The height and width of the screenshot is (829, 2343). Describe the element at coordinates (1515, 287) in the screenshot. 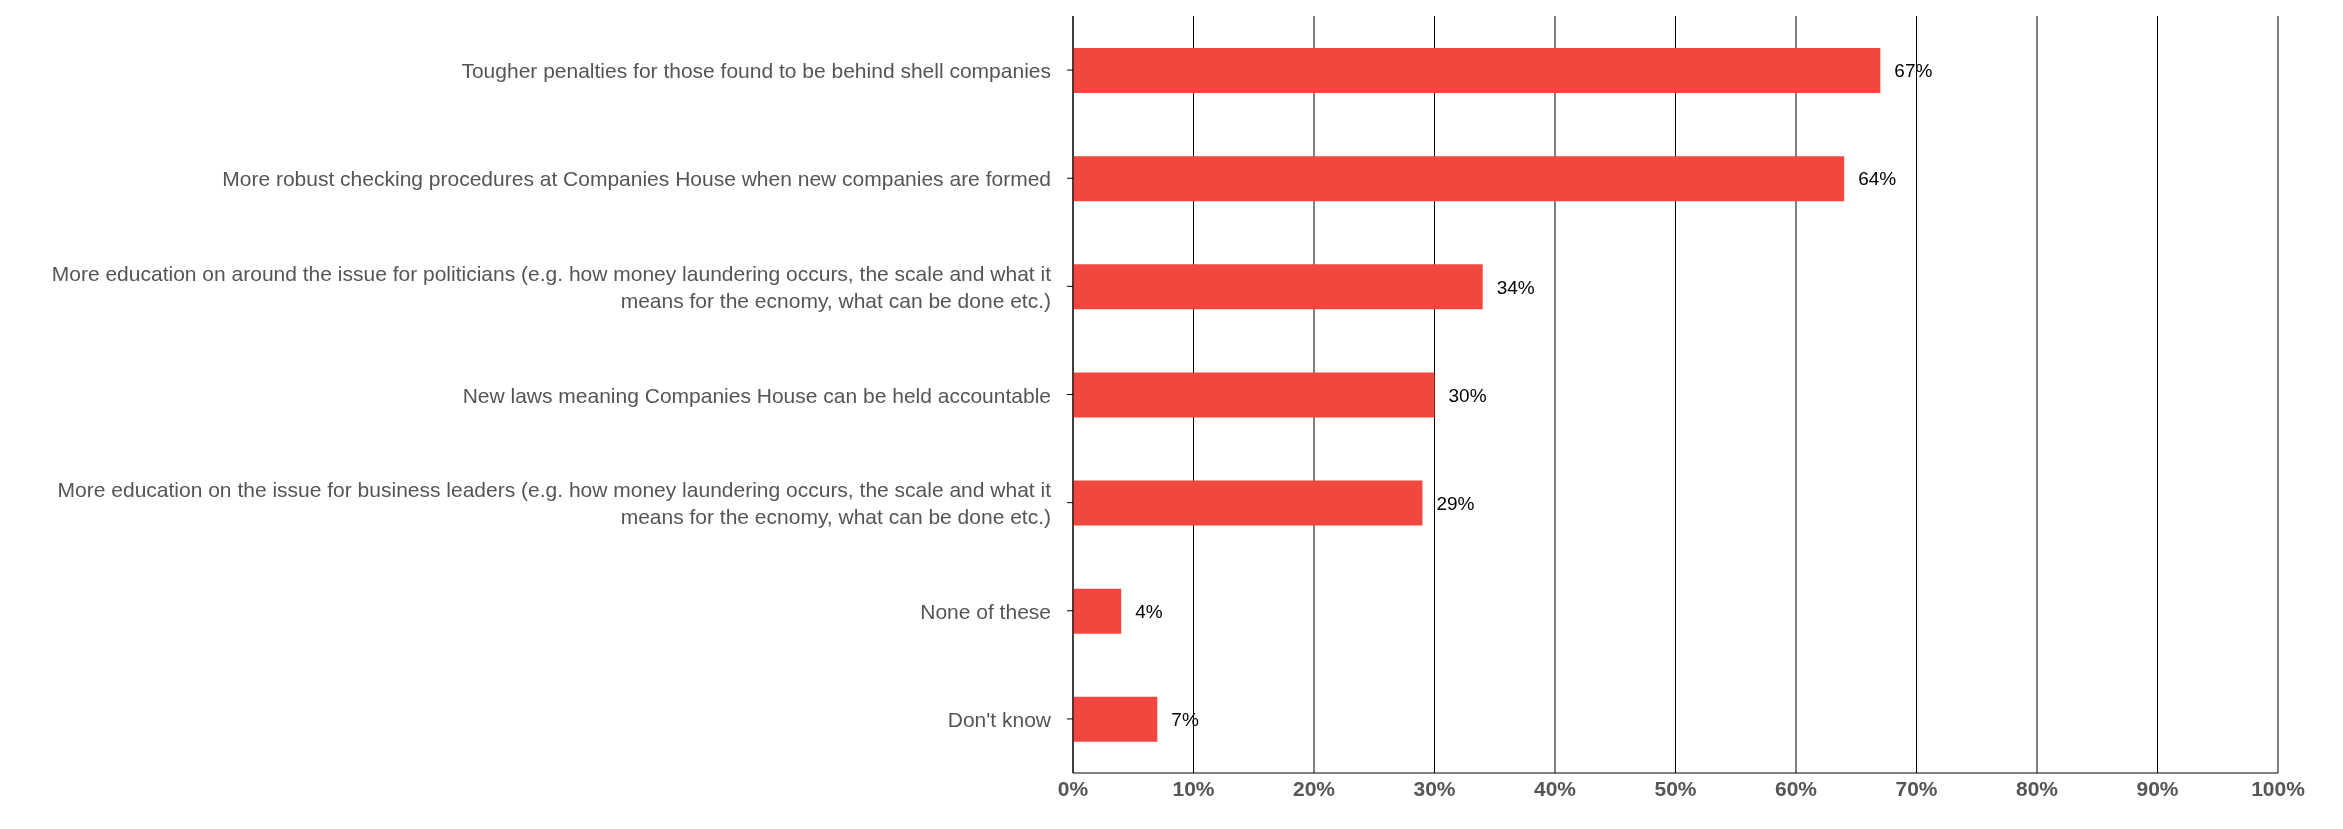

I see `data-label: 34%` at that location.